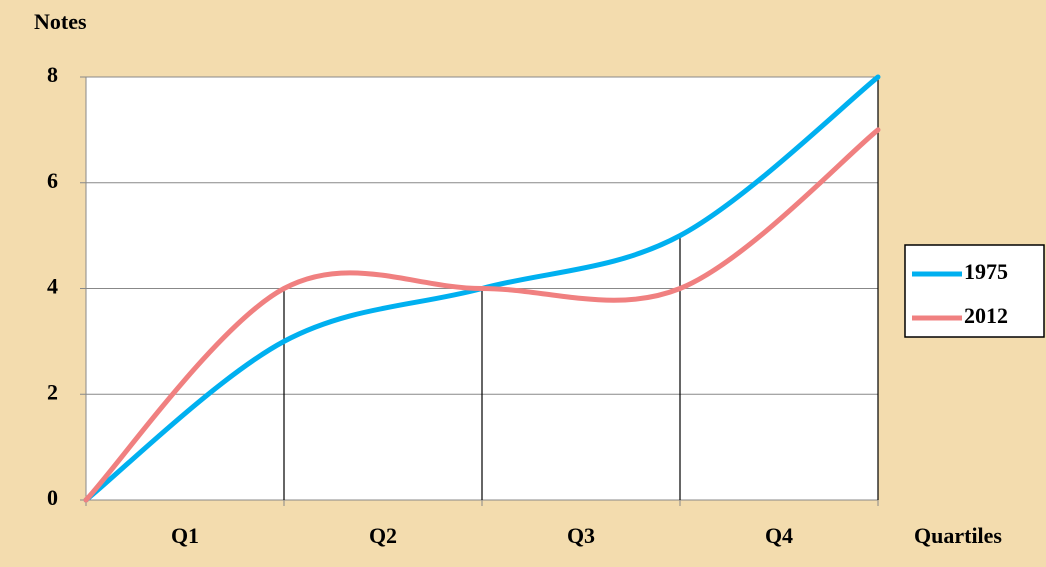 The height and width of the screenshot is (567, 1046). Describe the element at coordinates (185, 535) in the screenshot. I see `x-tick-label: Q1` at that location.